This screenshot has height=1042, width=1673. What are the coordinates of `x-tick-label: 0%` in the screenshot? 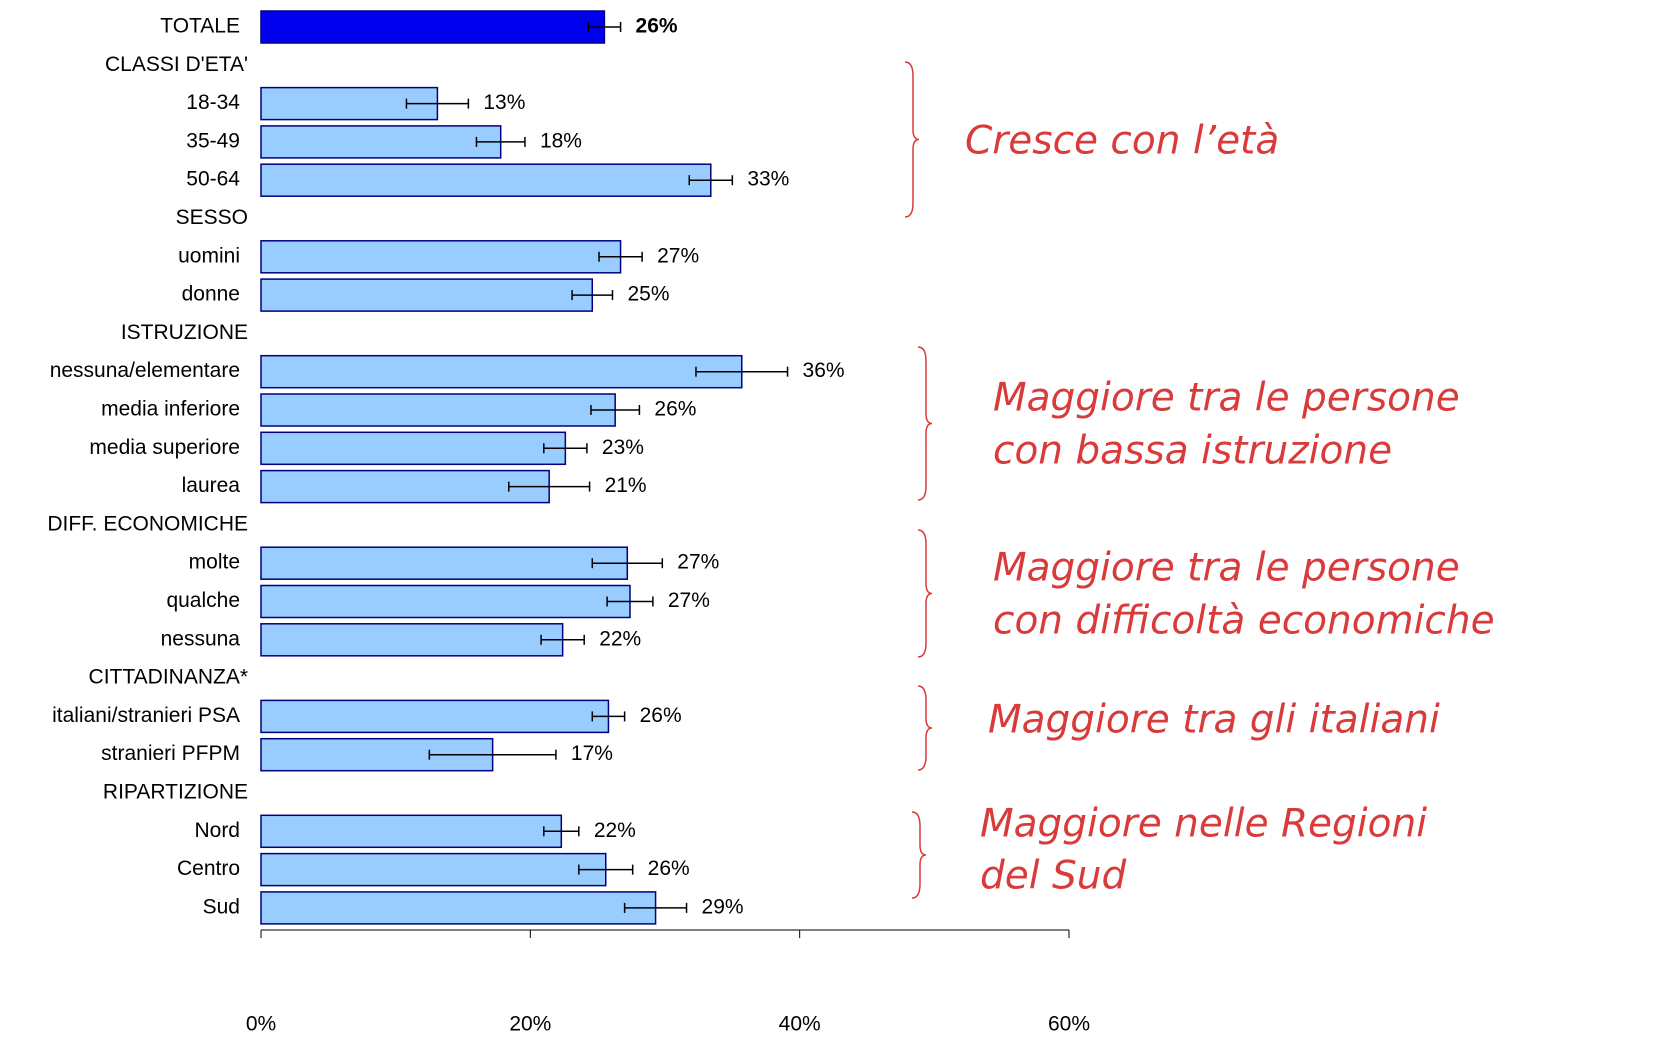 It's located at (261, 1024).